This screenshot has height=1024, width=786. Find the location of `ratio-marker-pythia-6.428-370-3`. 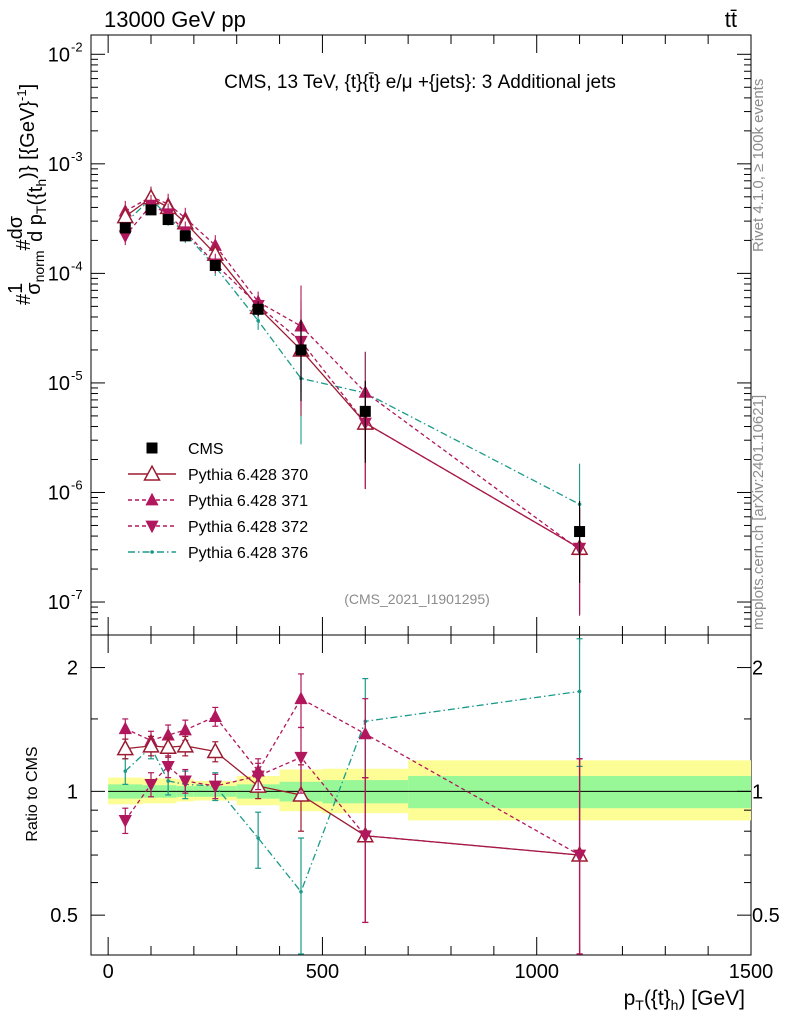

ratio-marker-pythia-6.428-370-3 is located at coordinates (185, 744).